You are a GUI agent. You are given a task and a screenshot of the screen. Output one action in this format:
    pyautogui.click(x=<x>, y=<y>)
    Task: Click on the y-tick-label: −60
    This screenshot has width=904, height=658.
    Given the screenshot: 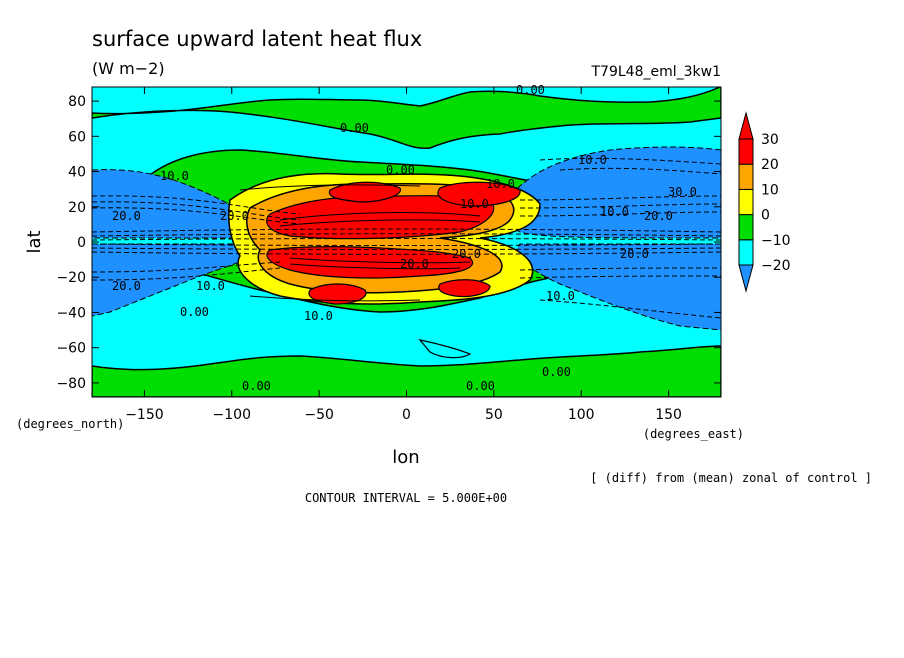 What is the action you would take?
    pyautogui.click(x=71, y=349)
    